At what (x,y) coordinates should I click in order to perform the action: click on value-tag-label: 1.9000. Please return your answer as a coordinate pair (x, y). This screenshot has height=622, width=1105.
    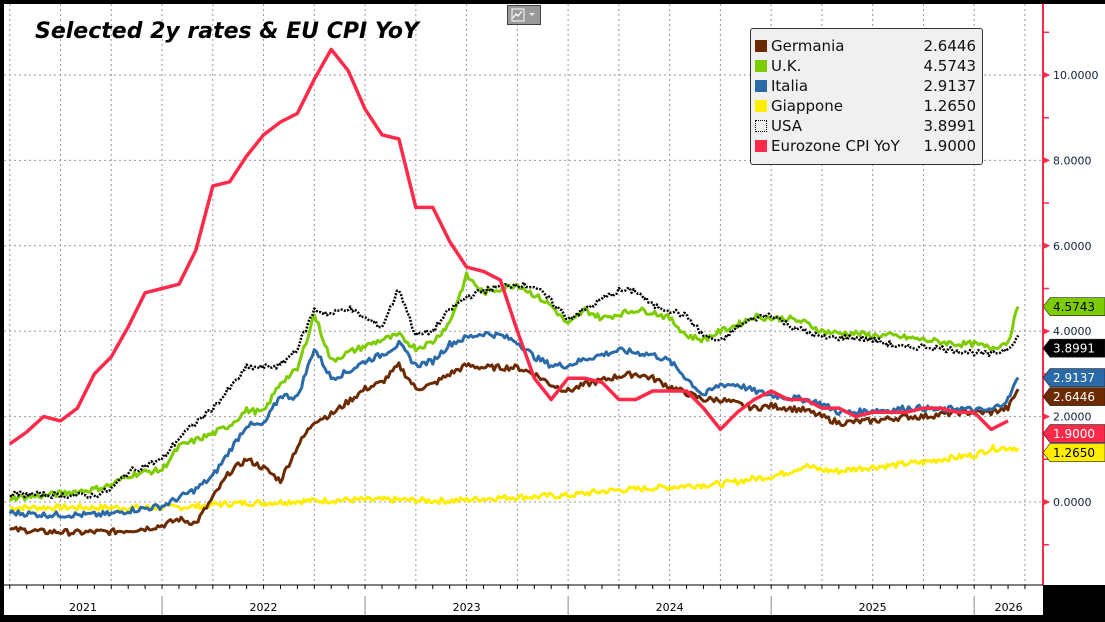
    Looking at the image, I should click on (1074, 434).